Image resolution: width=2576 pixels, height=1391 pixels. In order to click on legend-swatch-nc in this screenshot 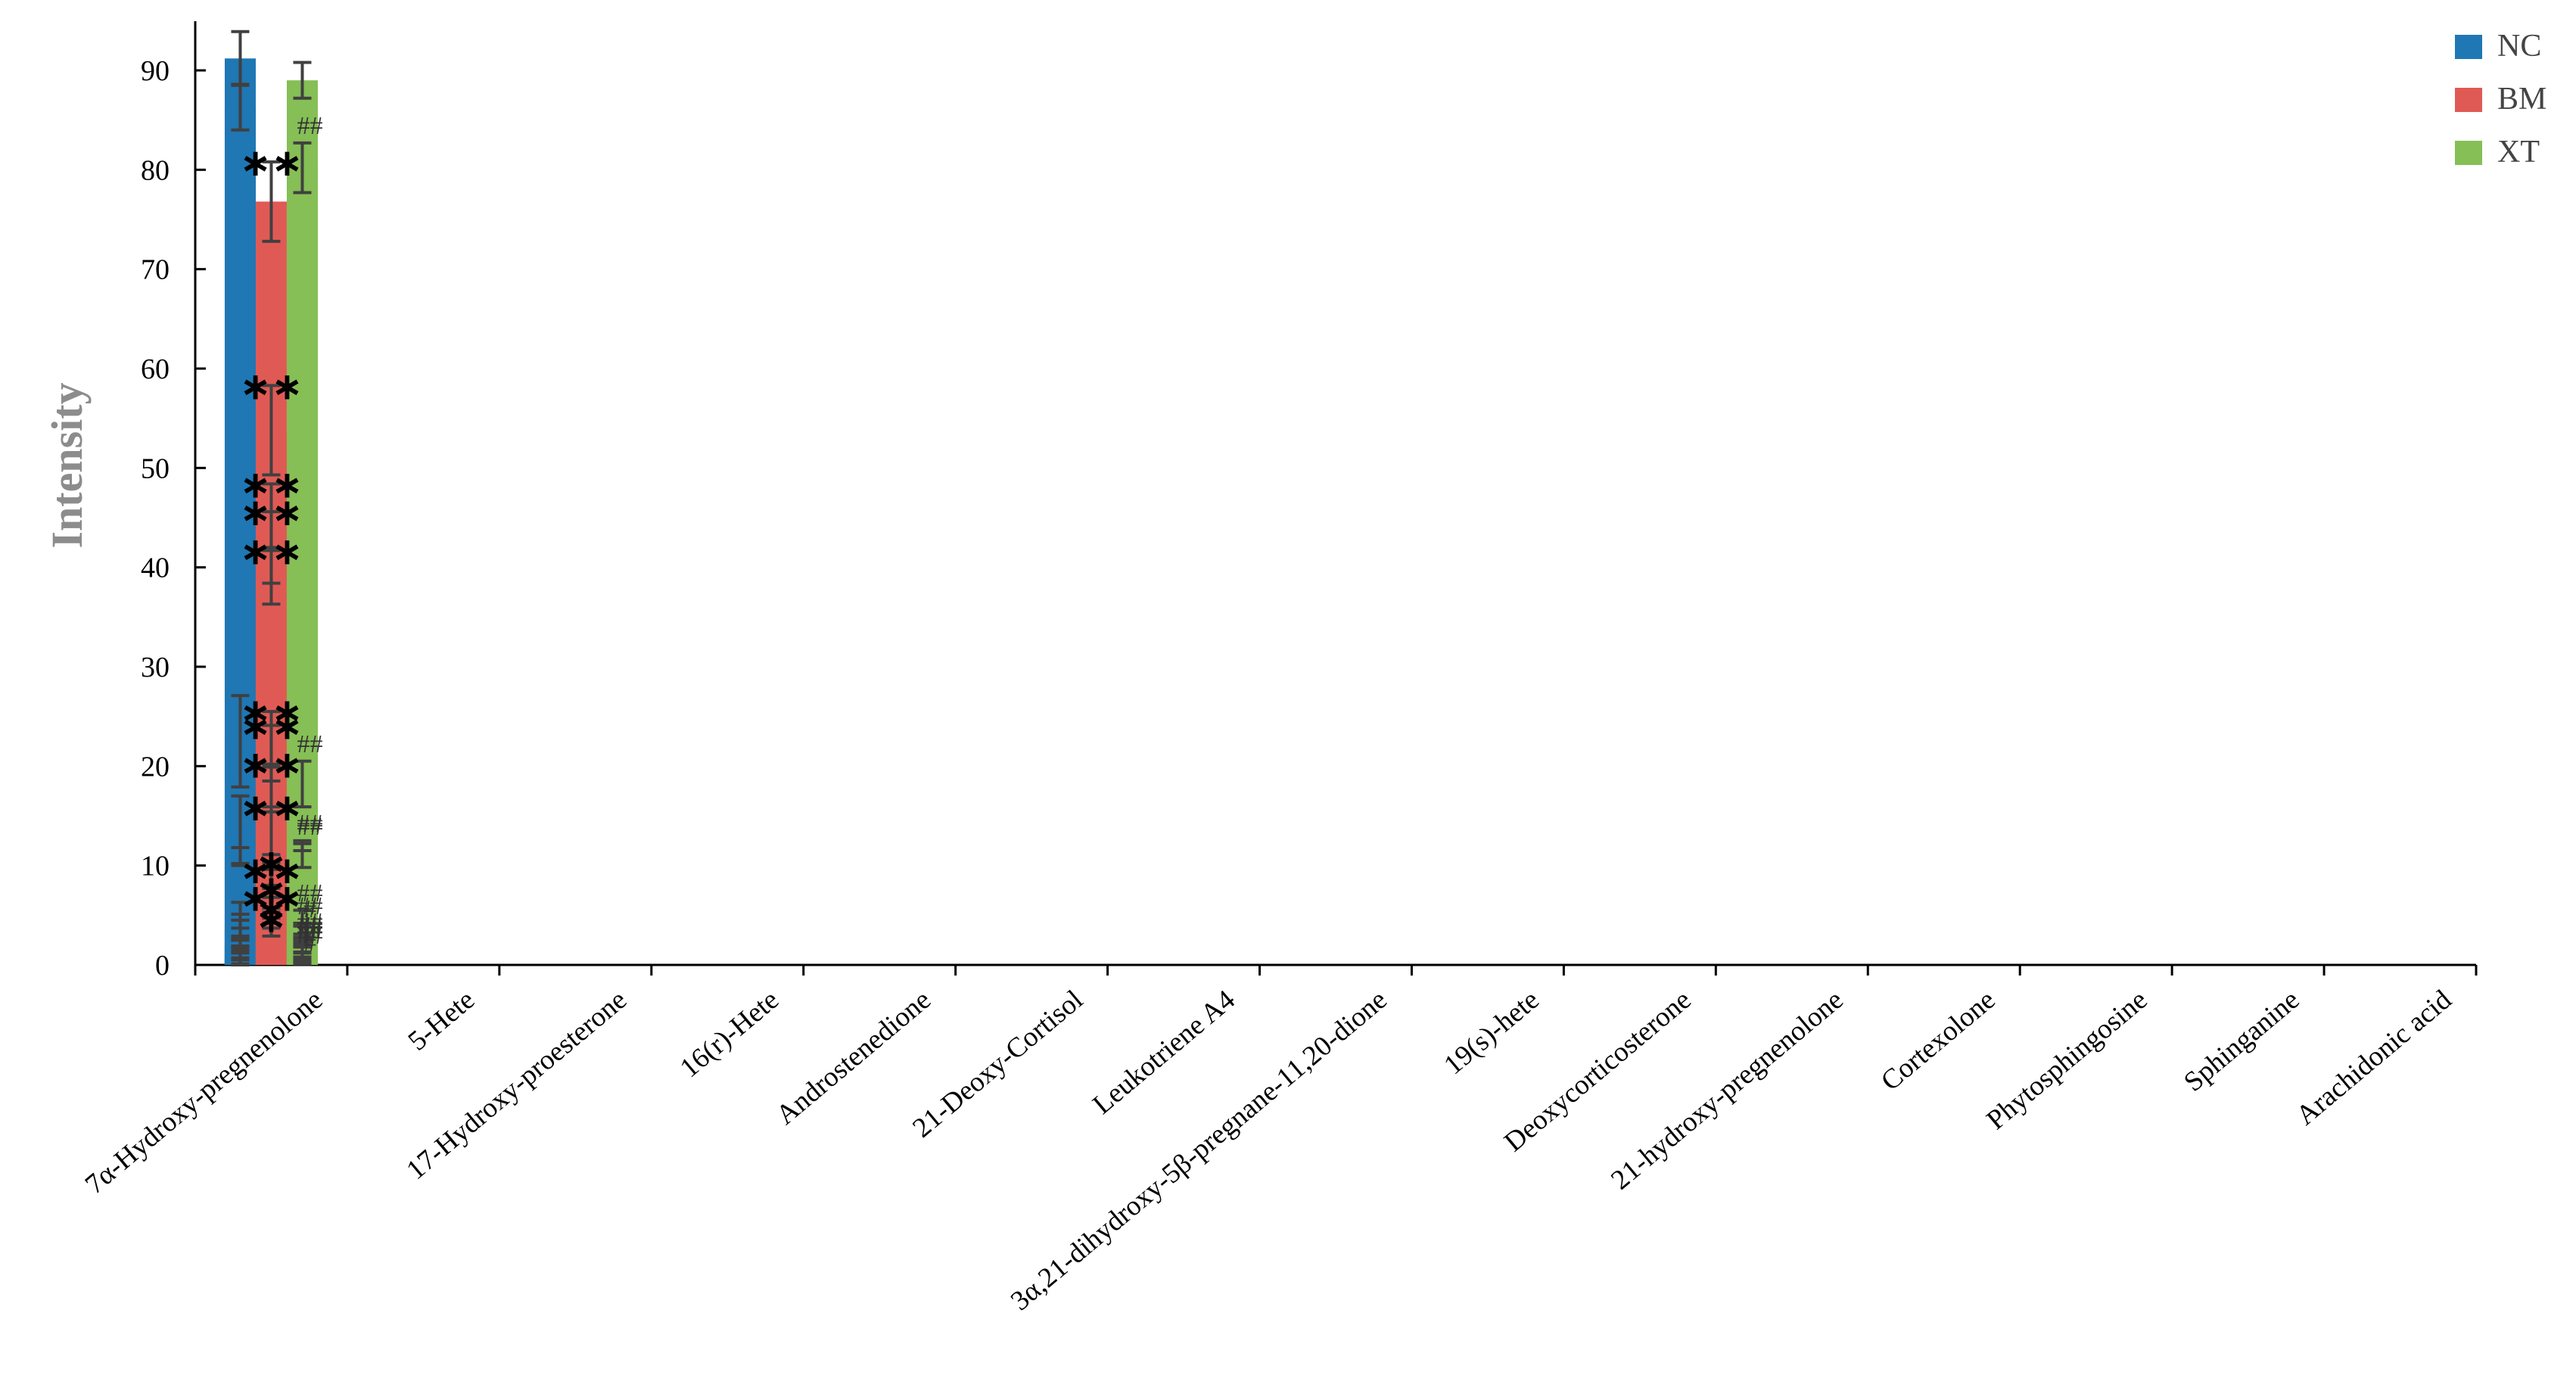, I will do `click(2468, 47)`.